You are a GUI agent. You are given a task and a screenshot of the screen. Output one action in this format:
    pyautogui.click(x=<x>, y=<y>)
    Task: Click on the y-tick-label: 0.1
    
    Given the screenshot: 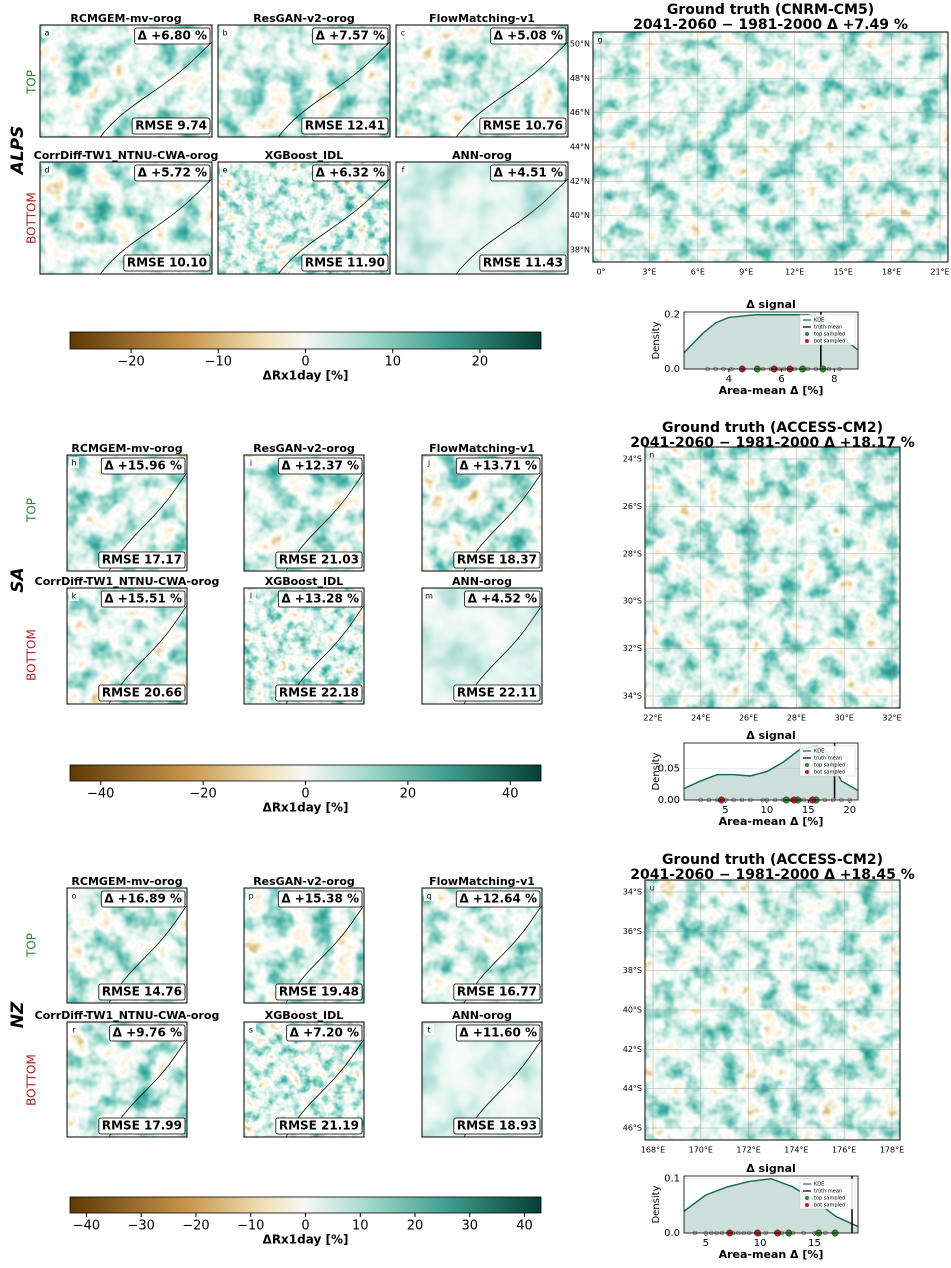 What is the action you would take?
    pyautogui.click(x=672, y=1179)
    